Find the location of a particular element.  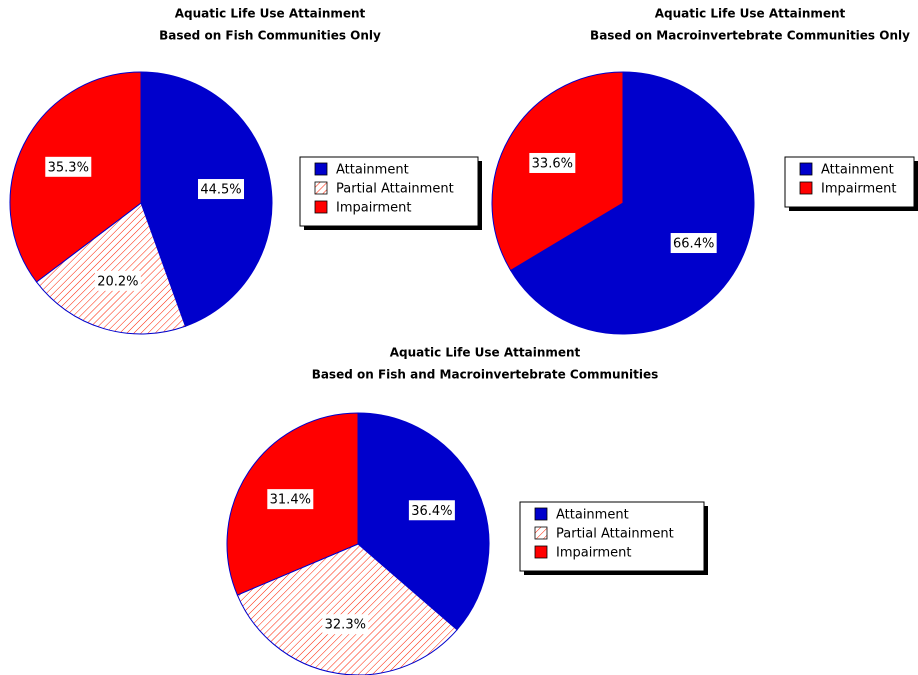

chart-subtitle: Based on Fish Communities Only is located at coordinates (270, 36).